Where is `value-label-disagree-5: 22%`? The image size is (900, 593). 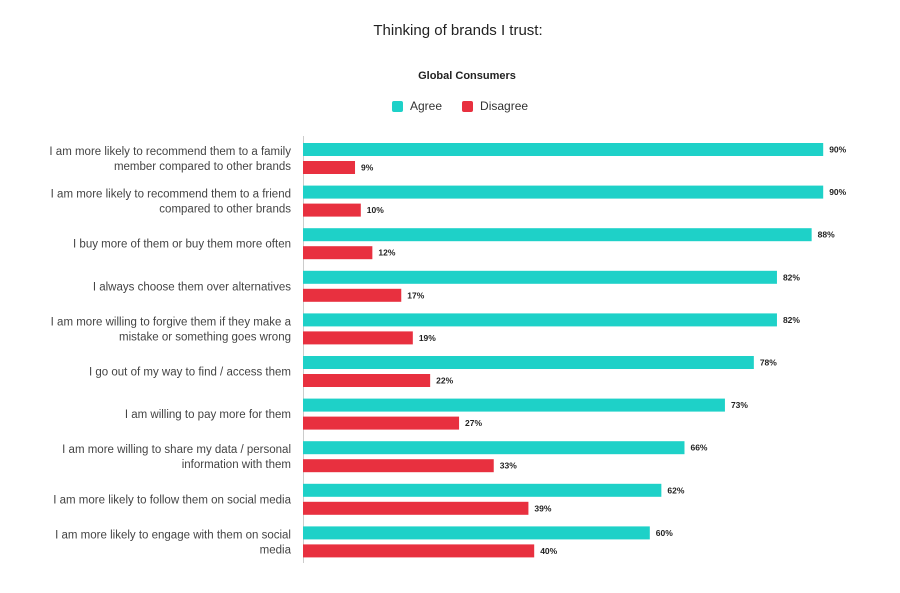
value-label-disagree-5: 22% is located at coordinates (444, 381).